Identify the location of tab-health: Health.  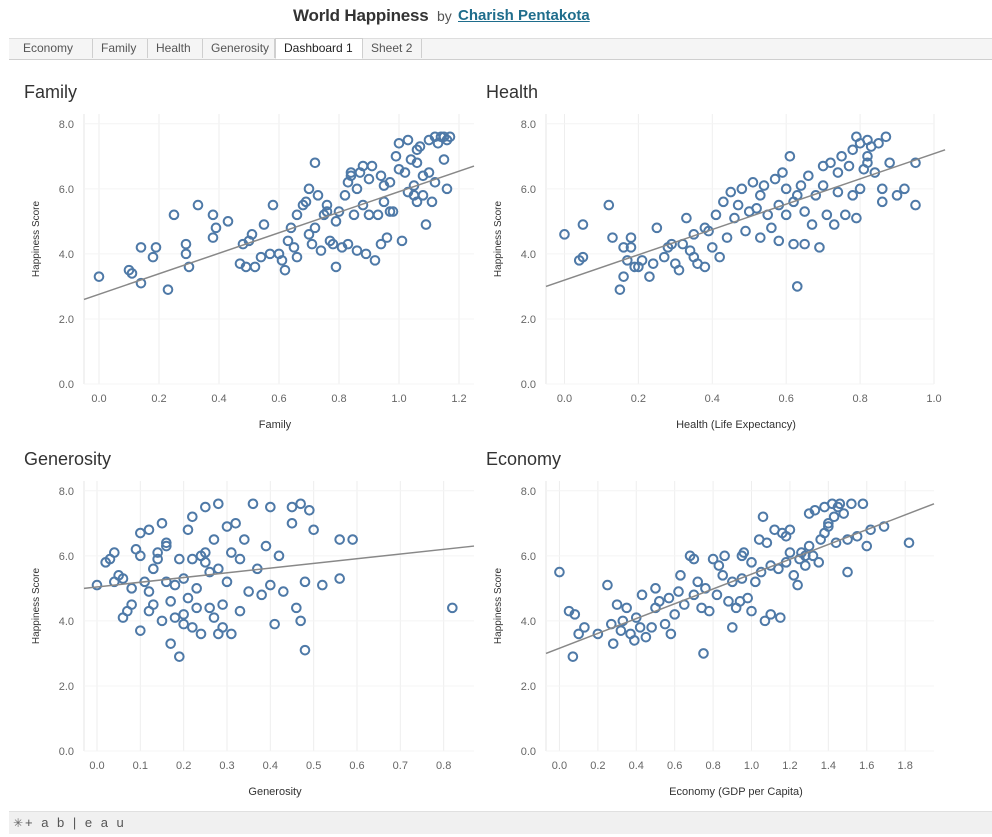
(175, 48).